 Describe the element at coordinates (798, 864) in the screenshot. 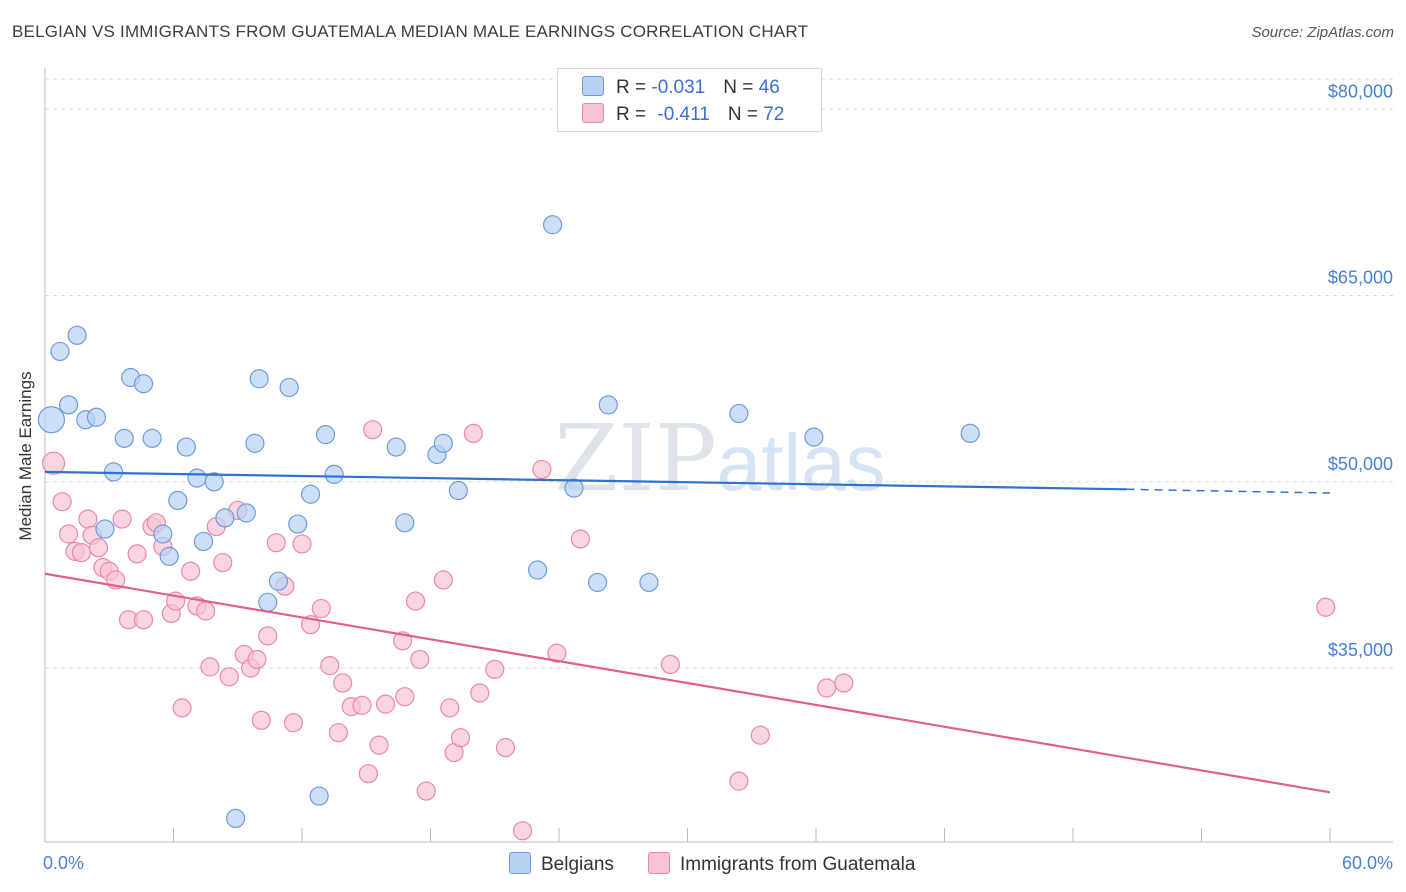

I see `bottom-legend-label: Immigrants from Guatemala` at that location.